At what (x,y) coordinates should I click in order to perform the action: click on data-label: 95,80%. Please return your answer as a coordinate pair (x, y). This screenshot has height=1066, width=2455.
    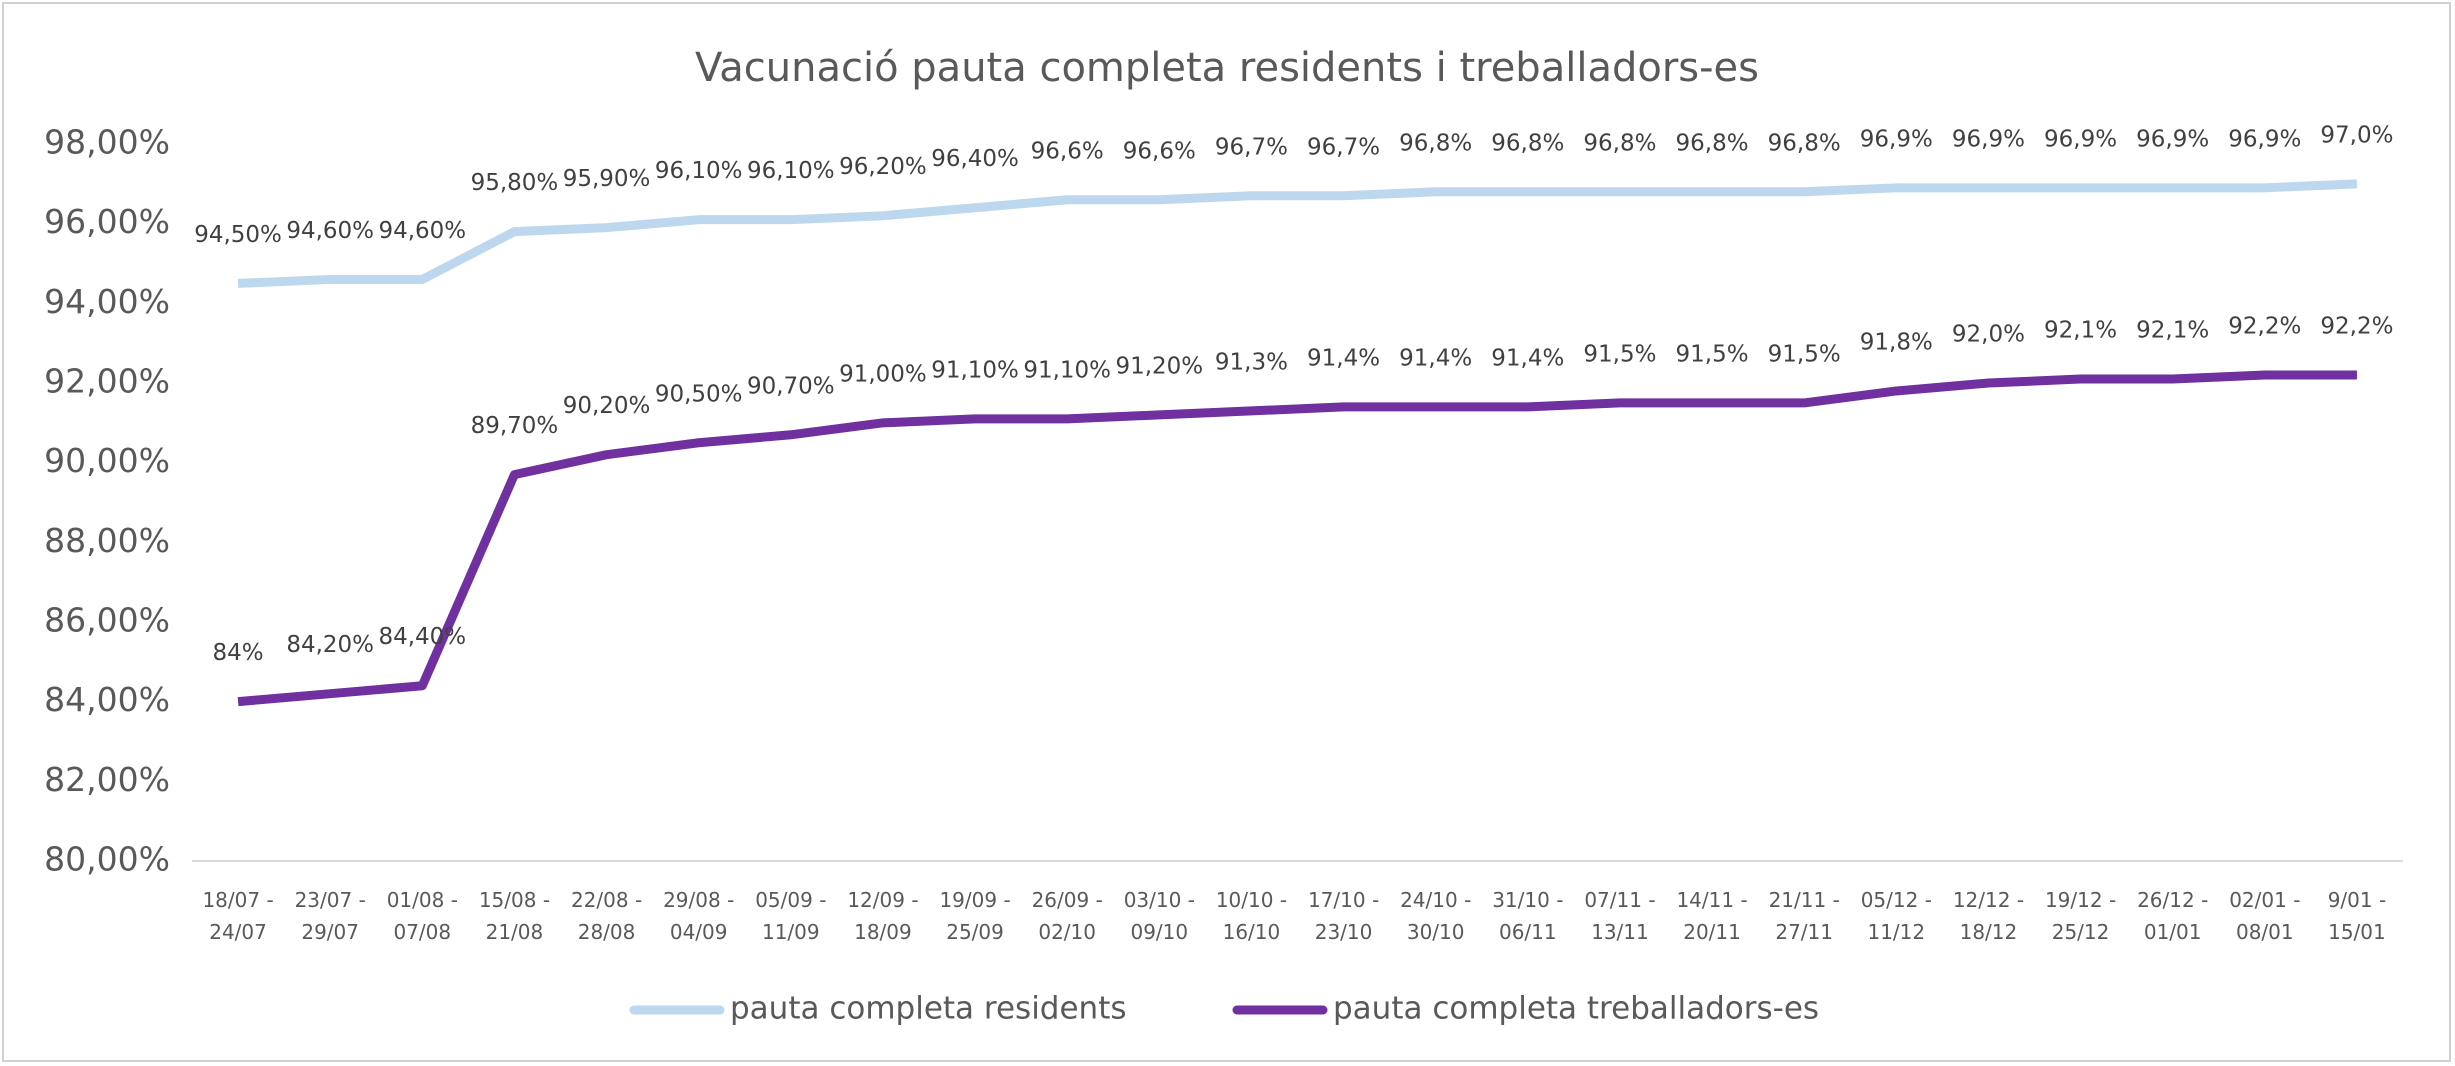
    Looking at the image, I should click on (515, 183).